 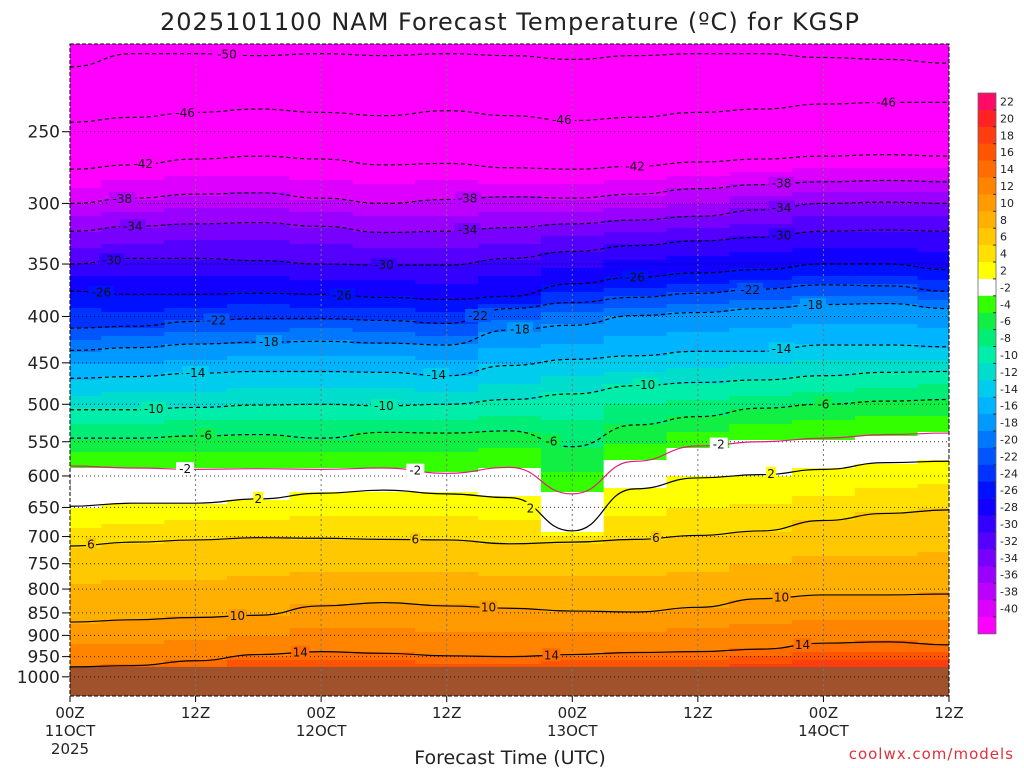 What do you see at coordinates (44, 204) in the screenshot?
I see `pressure-tick-label: 300` at bounding box center [44, 204].